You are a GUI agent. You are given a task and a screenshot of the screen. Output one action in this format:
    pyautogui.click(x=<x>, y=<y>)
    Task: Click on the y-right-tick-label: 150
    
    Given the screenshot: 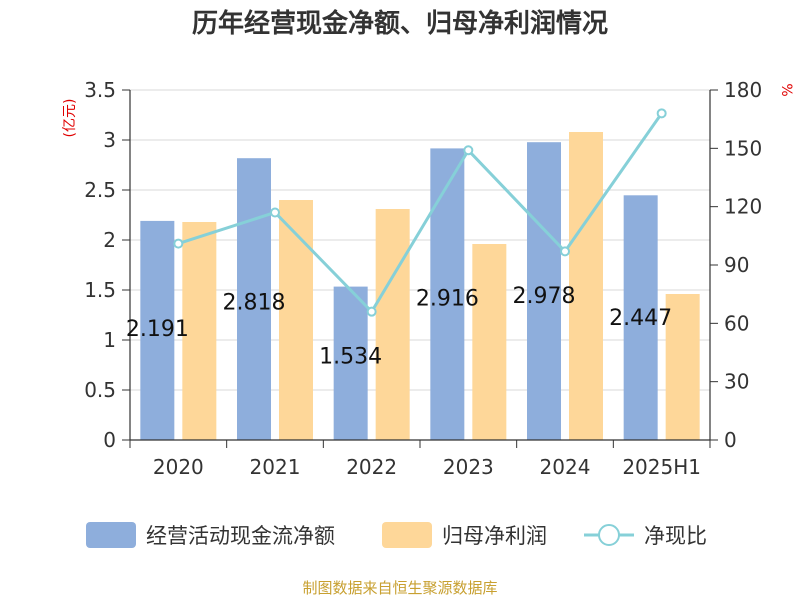 What is the action you would take?
    pyautogui.click(x=743, y=148)
    